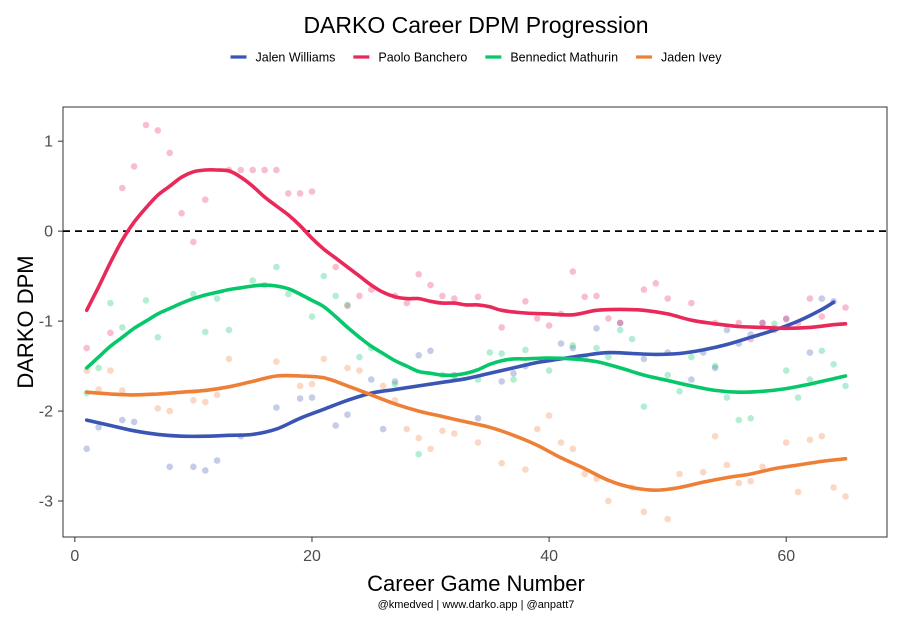 The height and width of the screenshot is (620, 900). Describe the element at coordinates (46, 412) in the screenshot. I see `y-tick-label--2: -2` at that location.